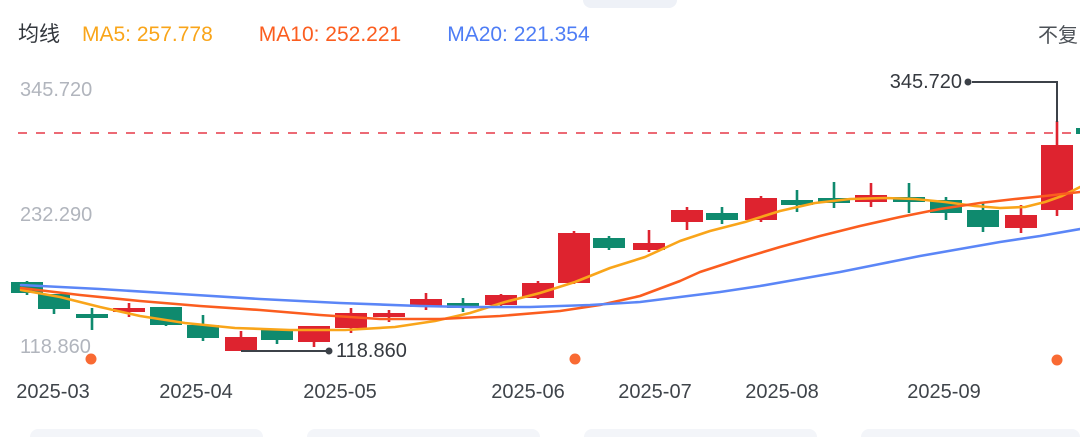 The height and width of the screenshot is (437, 1080). What do you see at coordinates (371, 351) in the screenshot?
I see `low-price-annotation: 118.860` at bounding box center [371, 351].